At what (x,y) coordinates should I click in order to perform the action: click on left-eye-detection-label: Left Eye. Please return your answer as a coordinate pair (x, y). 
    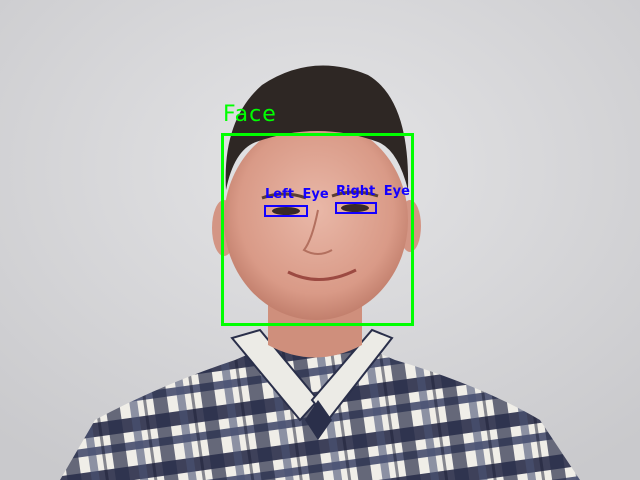
    Looking at the image, I should click on (297, 194).